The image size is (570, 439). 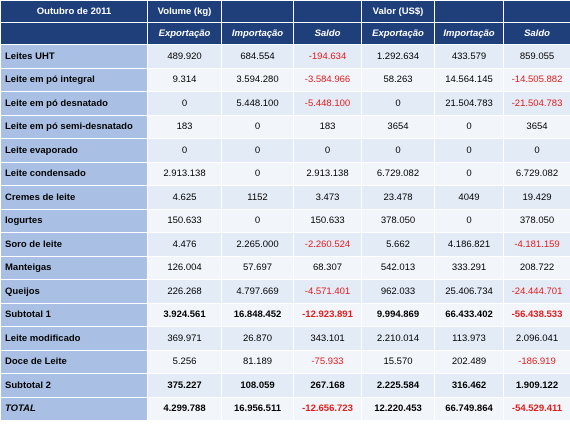 What do you see at coordinates (327, 103) in the screenshot?
I see `cell-volume-saldo: -5.448.100` at bounding box center [327, 103].